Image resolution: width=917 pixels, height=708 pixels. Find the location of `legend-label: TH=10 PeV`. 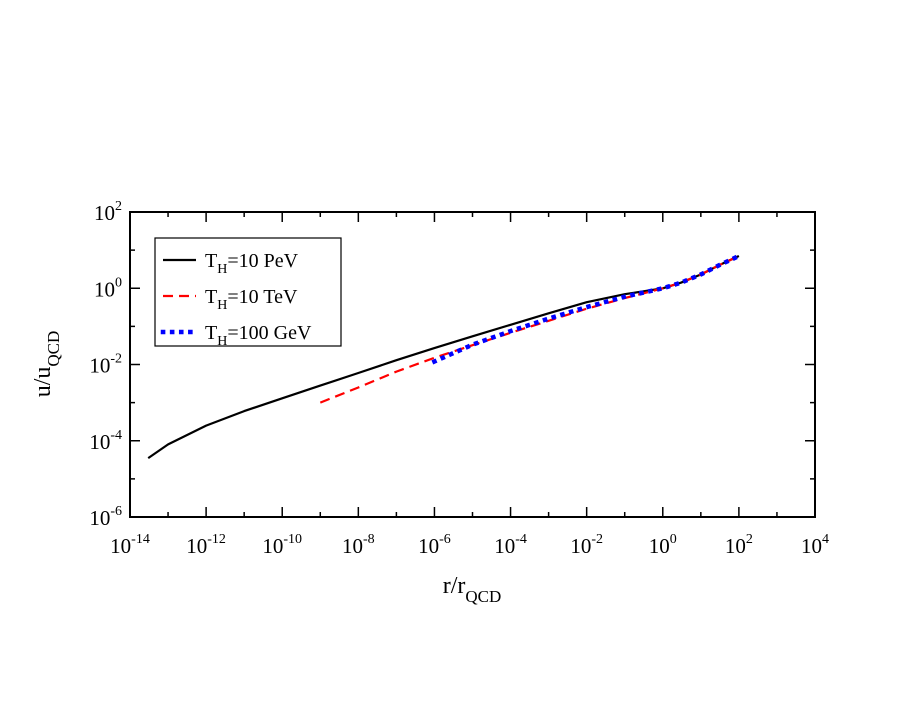

legend-label: TH=10 PeV is located at coordinates (252, 263).